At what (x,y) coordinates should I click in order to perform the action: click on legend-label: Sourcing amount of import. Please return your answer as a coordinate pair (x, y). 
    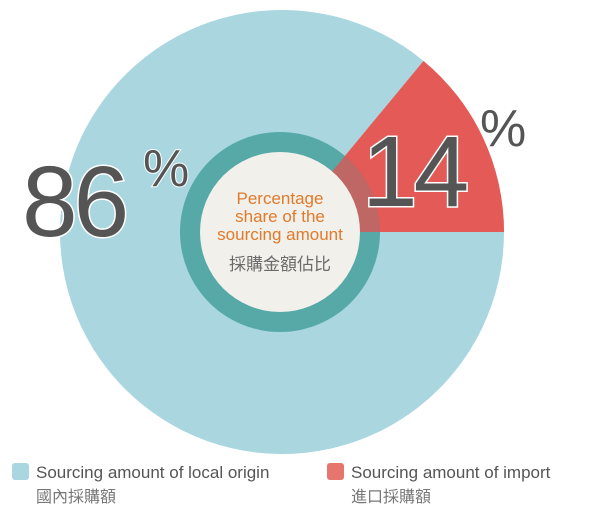
    Looking at the image, I should click on (451, 472).